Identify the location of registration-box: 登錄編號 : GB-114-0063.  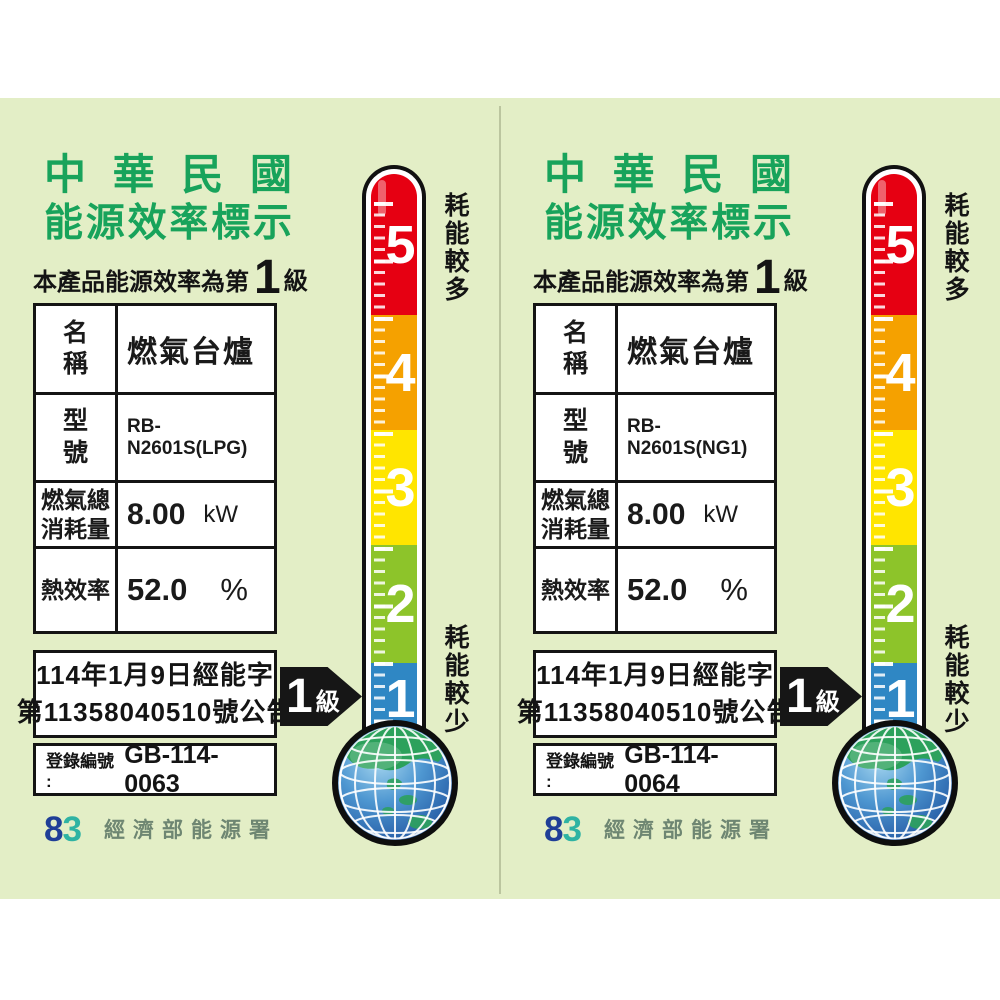
(155, 769).